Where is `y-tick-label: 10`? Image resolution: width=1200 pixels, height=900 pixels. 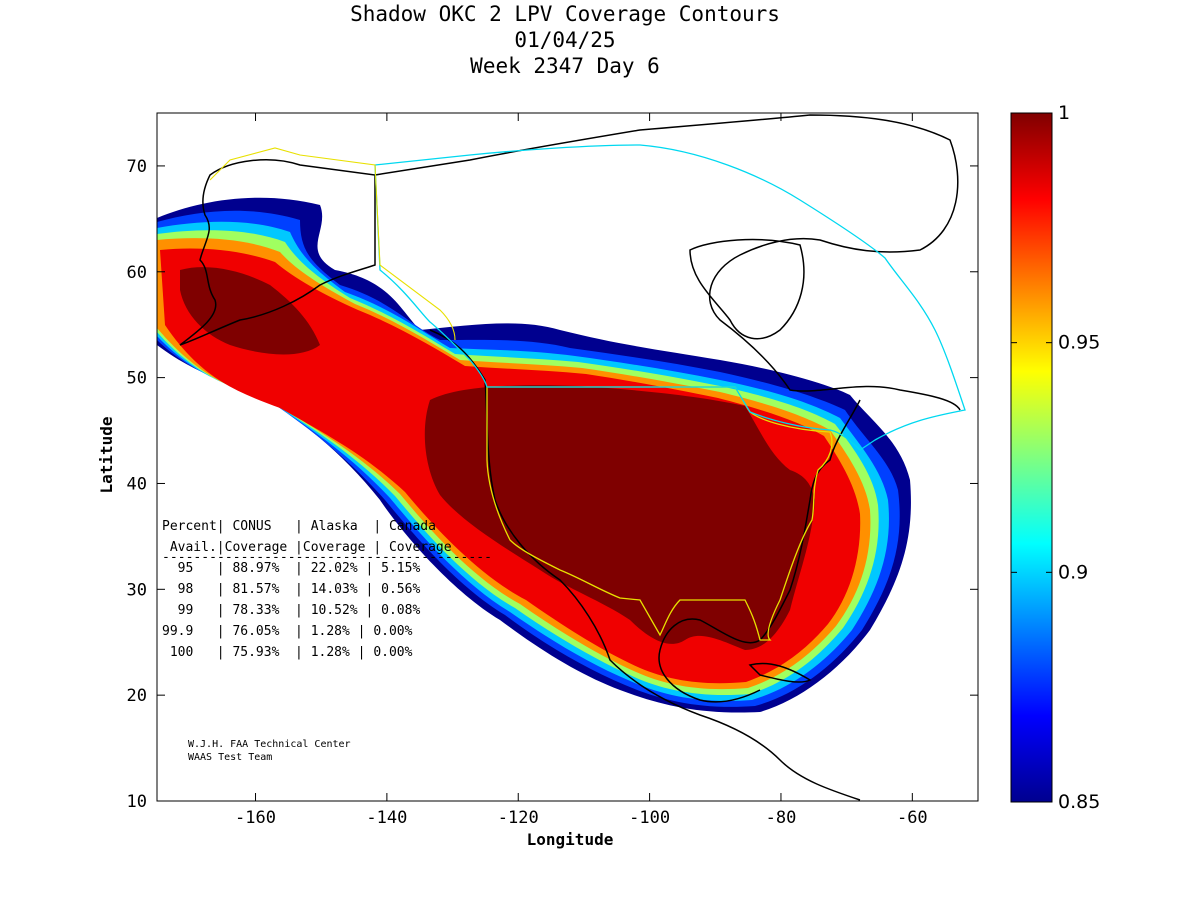 y-tick-label: 10 is located at coordinates (137, 802).